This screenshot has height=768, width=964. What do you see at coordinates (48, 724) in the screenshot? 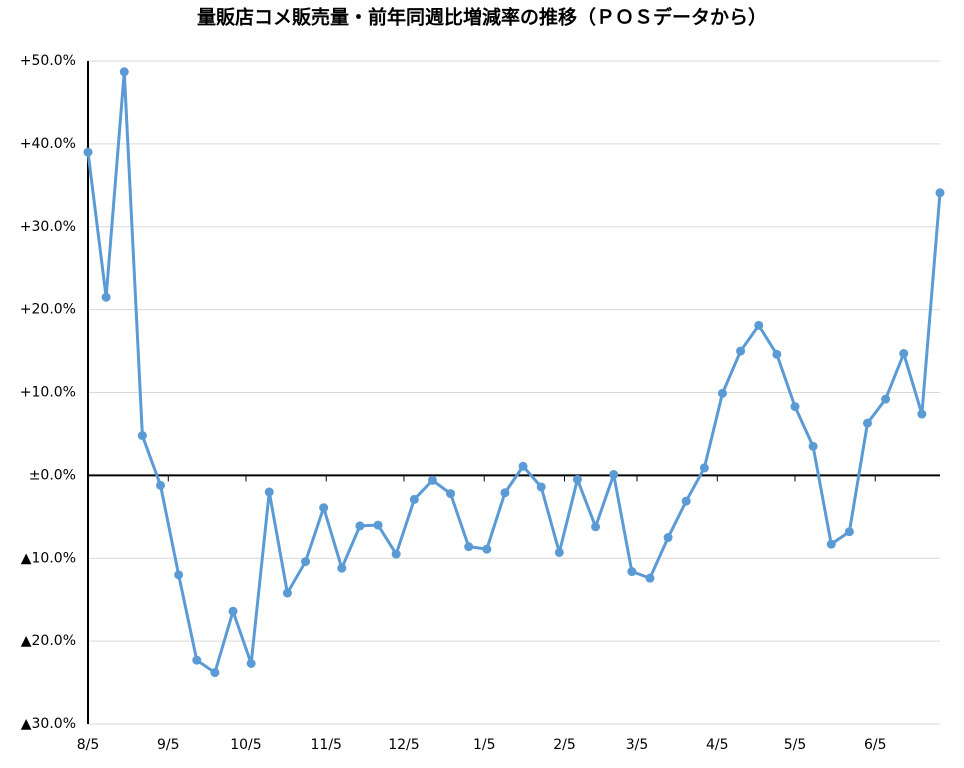
I see `y-tick-label: ▲30.0%` at bounding box center [48, 724].